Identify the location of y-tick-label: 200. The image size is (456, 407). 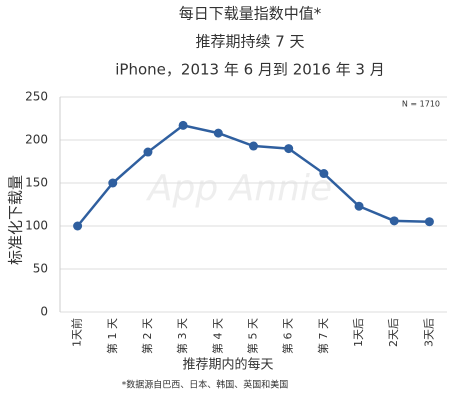
(36, 140).